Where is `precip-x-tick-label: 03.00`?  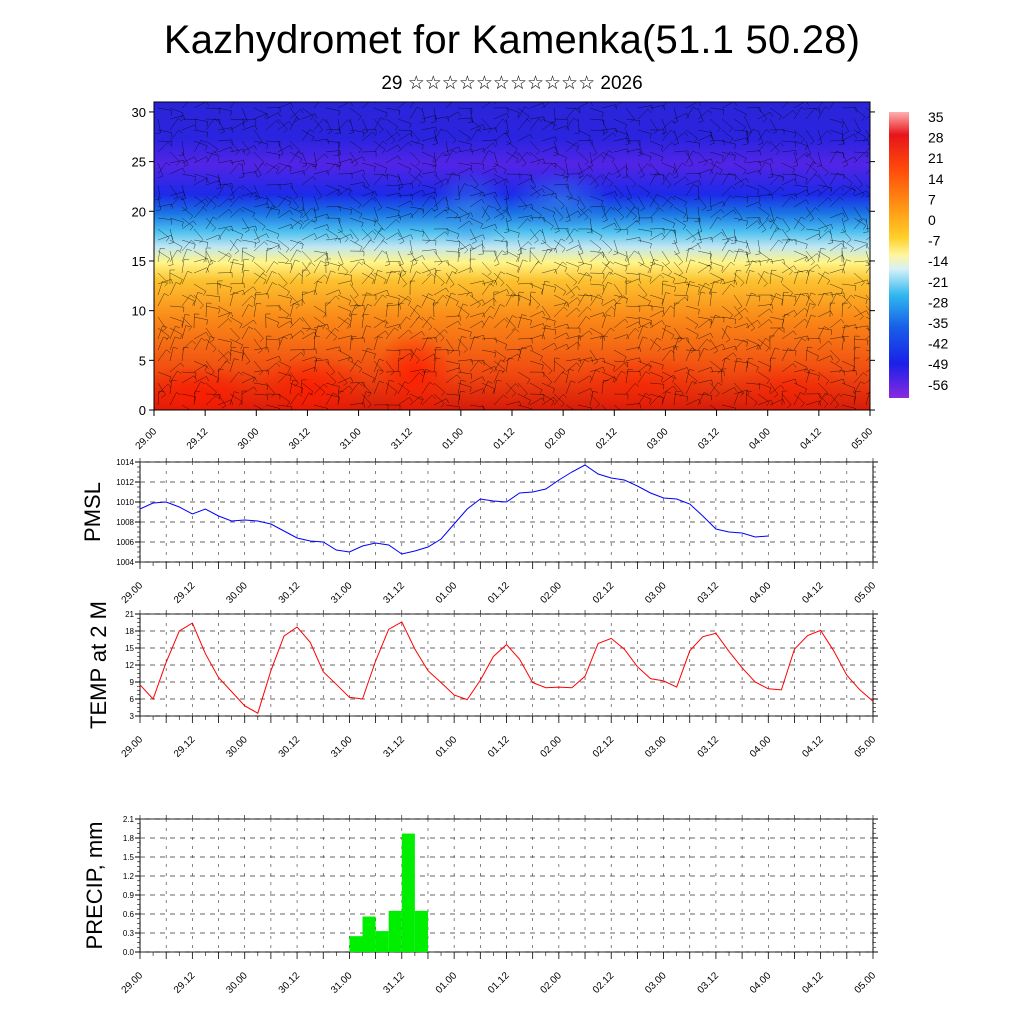 precip-x-tick-label: 03.00 is located at coordinates (656, 983).